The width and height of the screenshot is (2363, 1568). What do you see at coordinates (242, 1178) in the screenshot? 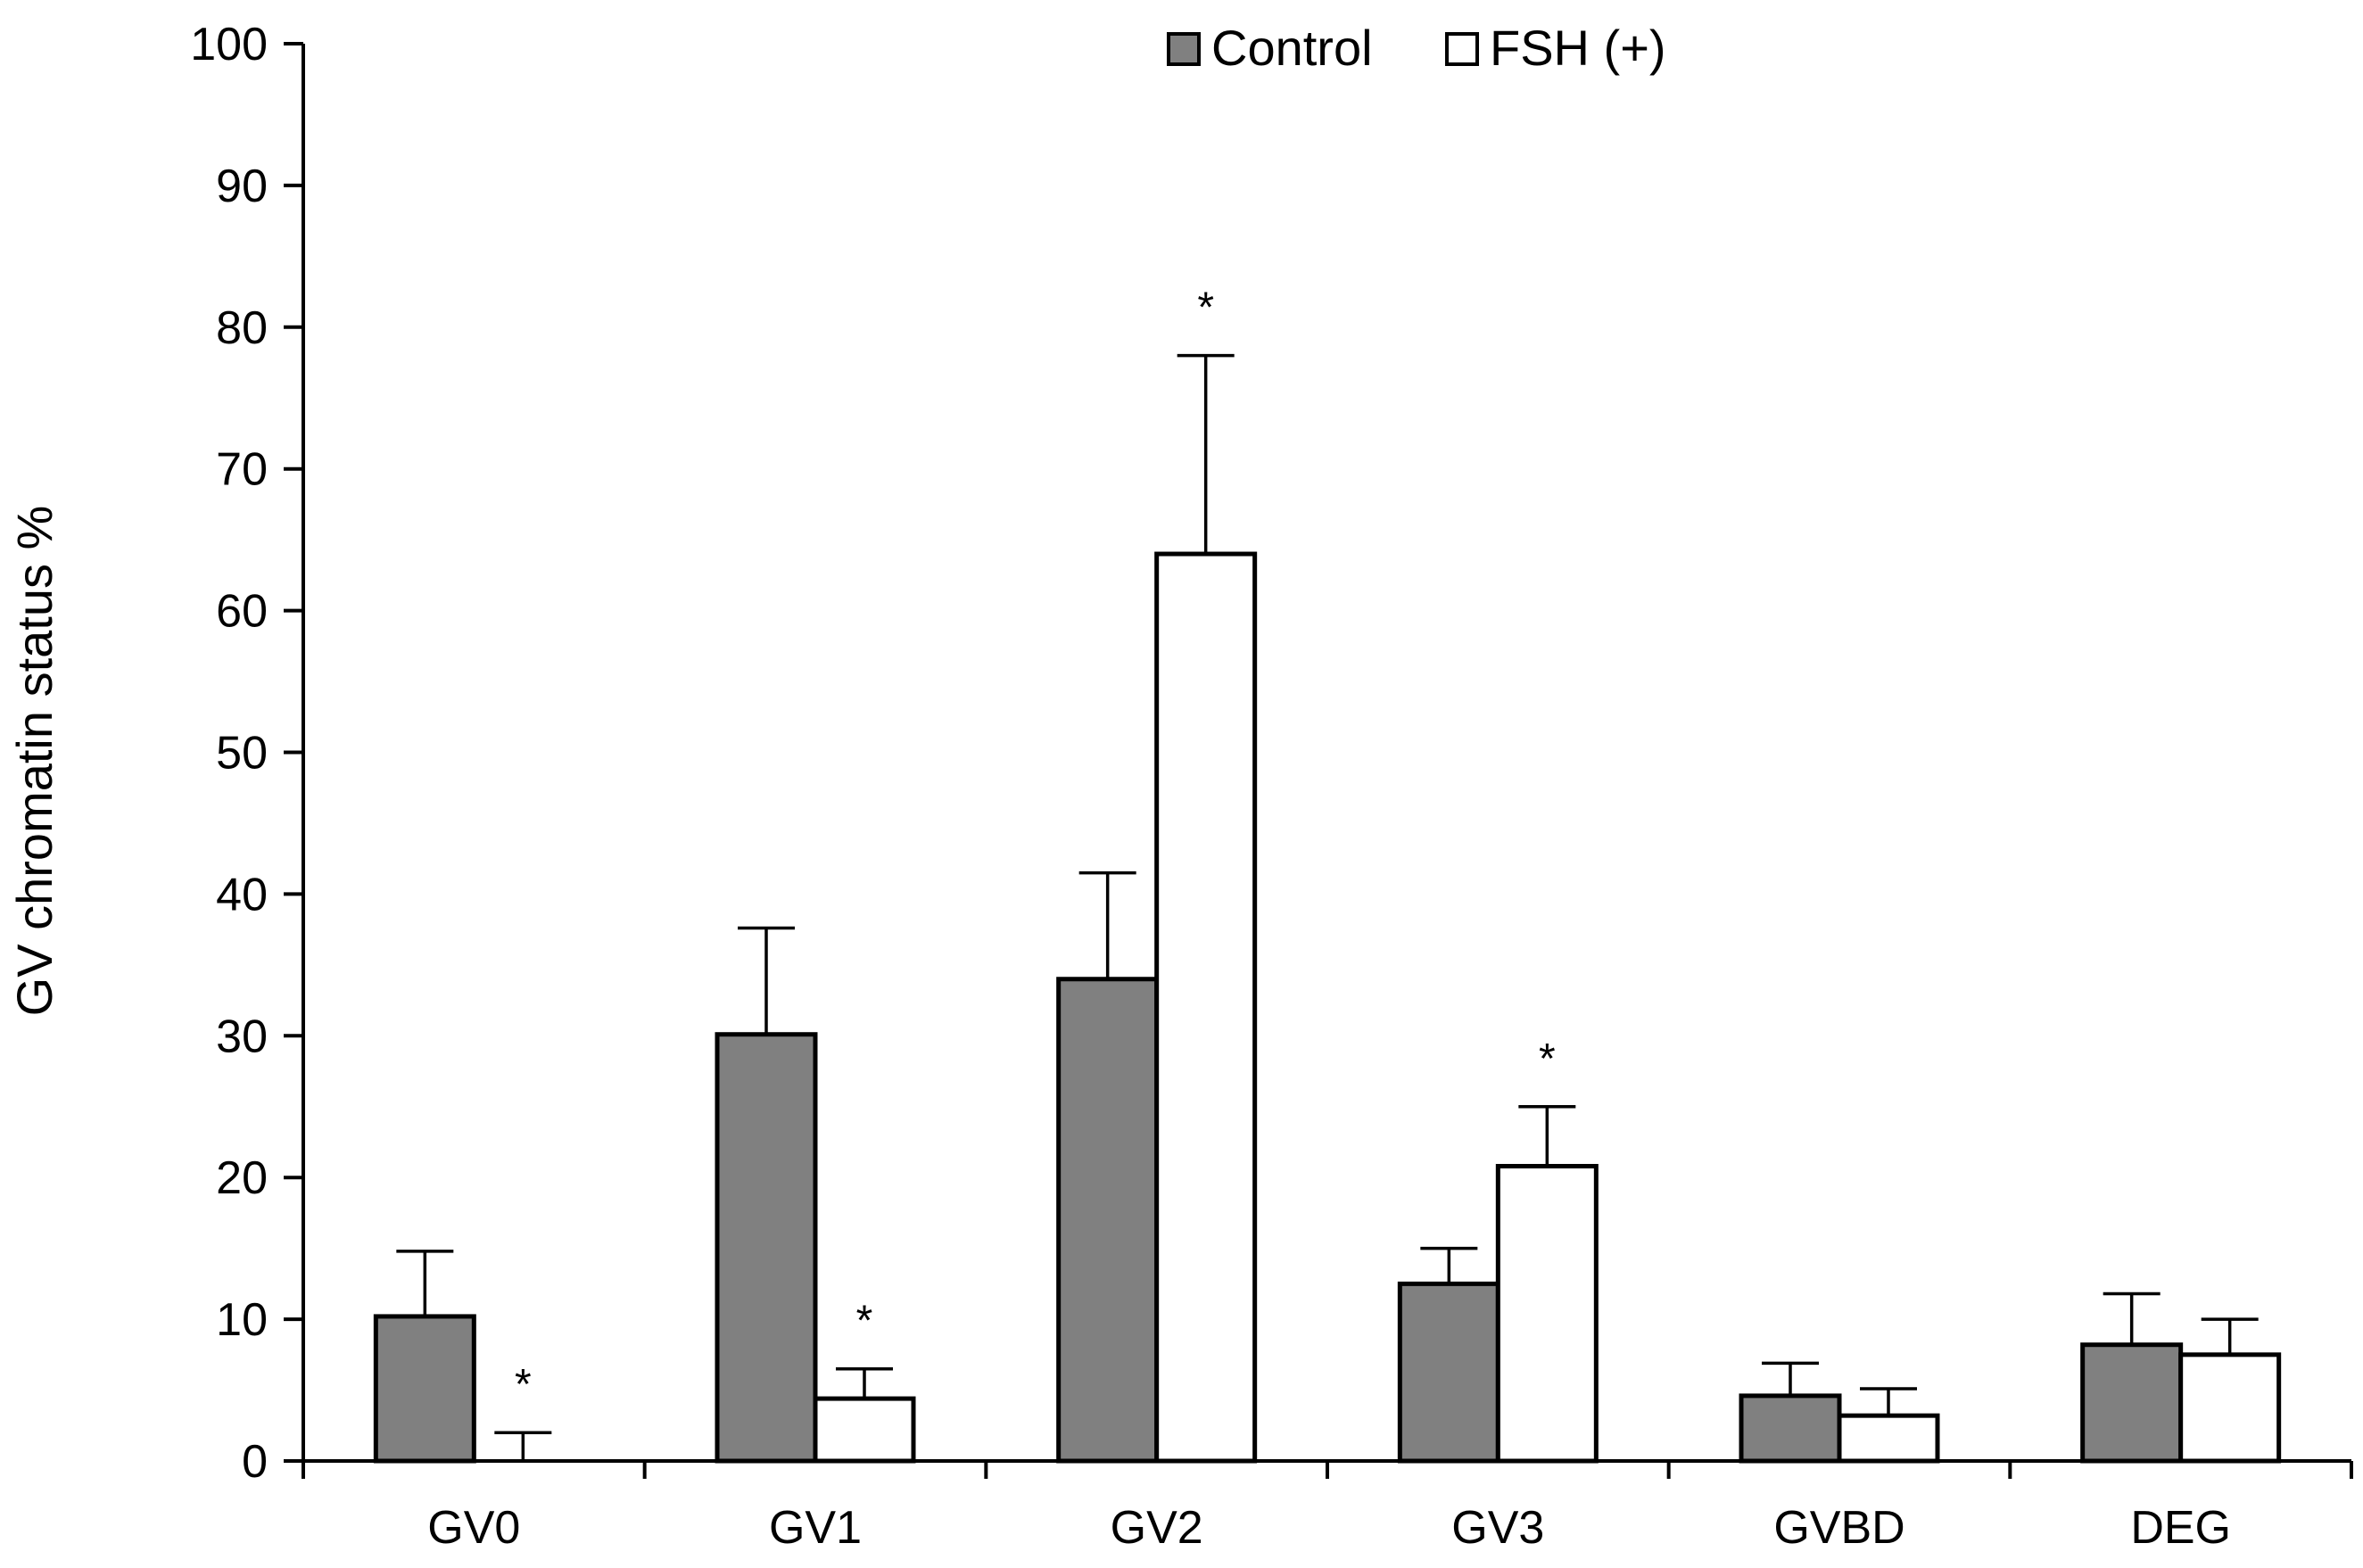
I see `y-tick-label: 20` at bounding box center [242, 1178].